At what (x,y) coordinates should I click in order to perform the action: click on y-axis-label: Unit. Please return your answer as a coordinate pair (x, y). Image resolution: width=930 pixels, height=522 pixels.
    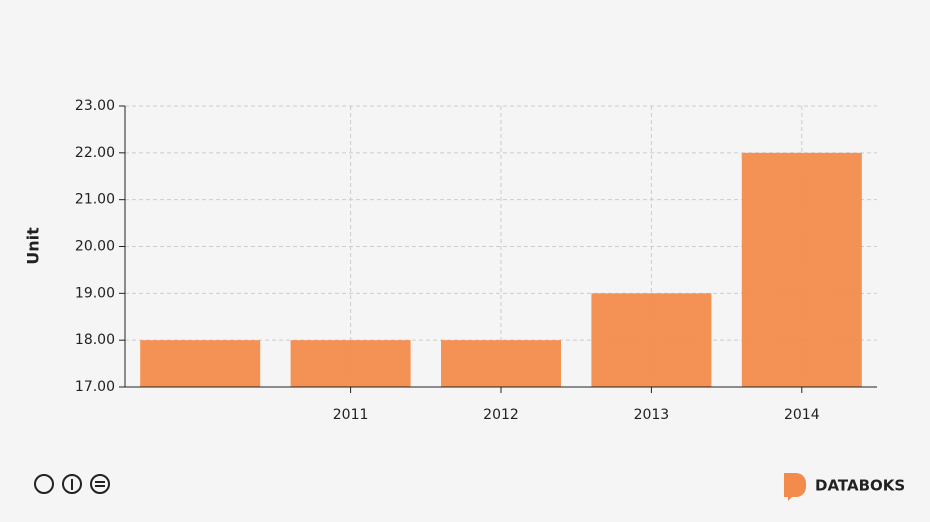
    Looking at the image, I should click on (33, 246).